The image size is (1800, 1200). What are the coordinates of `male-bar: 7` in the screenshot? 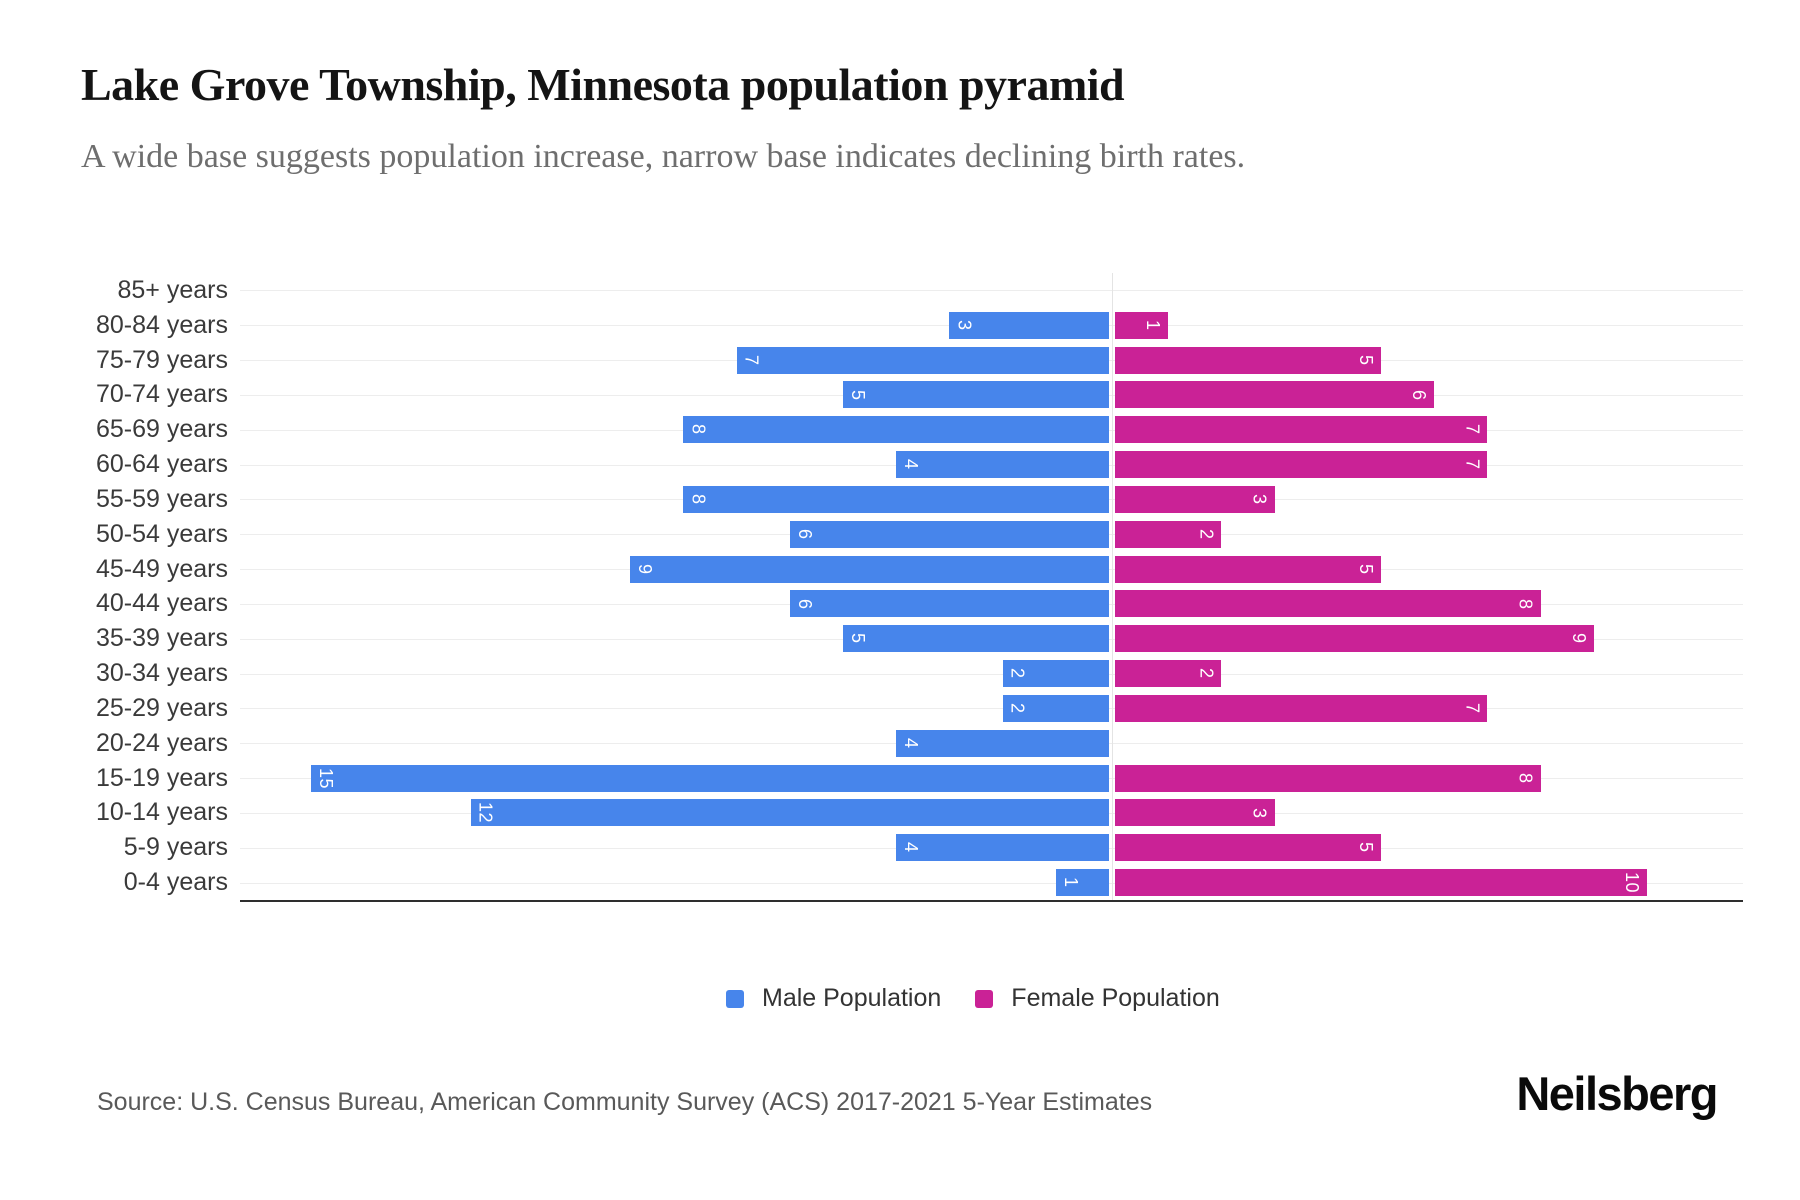 It's located at (922, 360).